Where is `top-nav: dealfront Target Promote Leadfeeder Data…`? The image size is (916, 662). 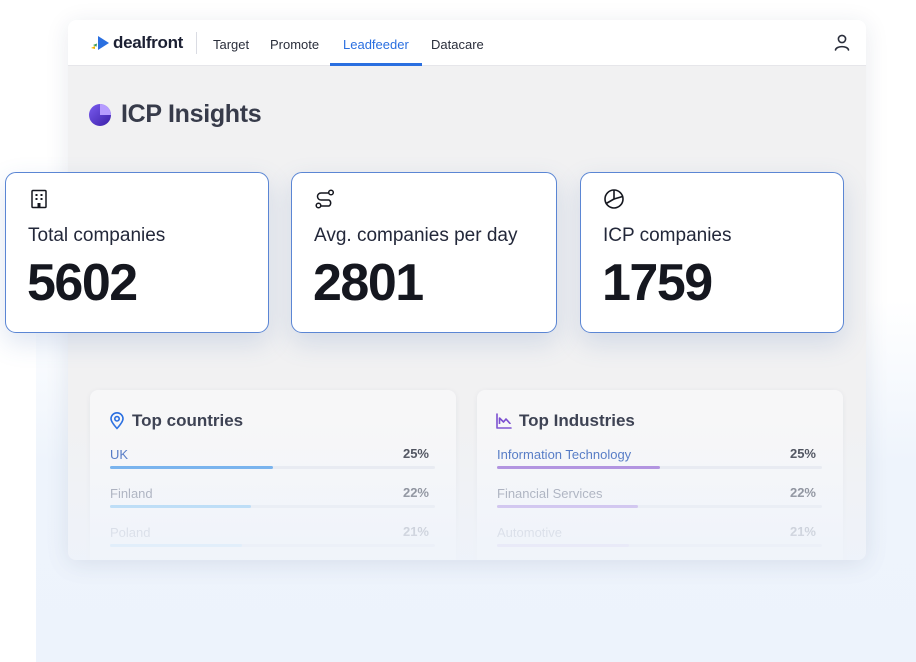
top-nav: dealfront Target Promote Leadfeeder Data… is located at coordinates (467, 43).